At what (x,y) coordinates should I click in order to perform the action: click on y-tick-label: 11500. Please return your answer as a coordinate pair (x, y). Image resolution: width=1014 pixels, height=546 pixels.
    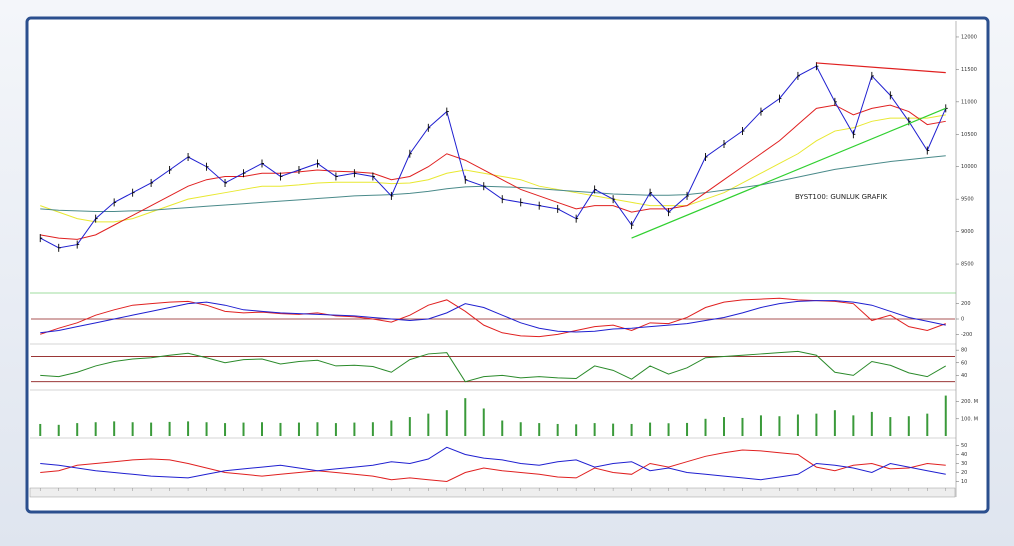
    Looking at the image, I should click on (969, 70).